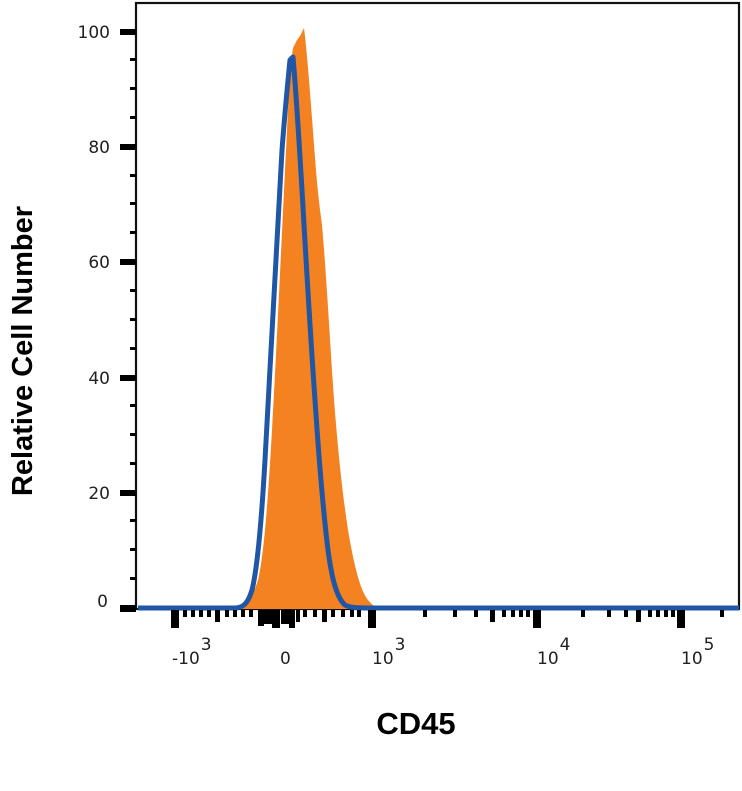 This screenshot has width=742, height=791. Describe the element at coordinates (388, 652) in the screenshot. I see `x-tick-label-1e3: 10³` at that location.